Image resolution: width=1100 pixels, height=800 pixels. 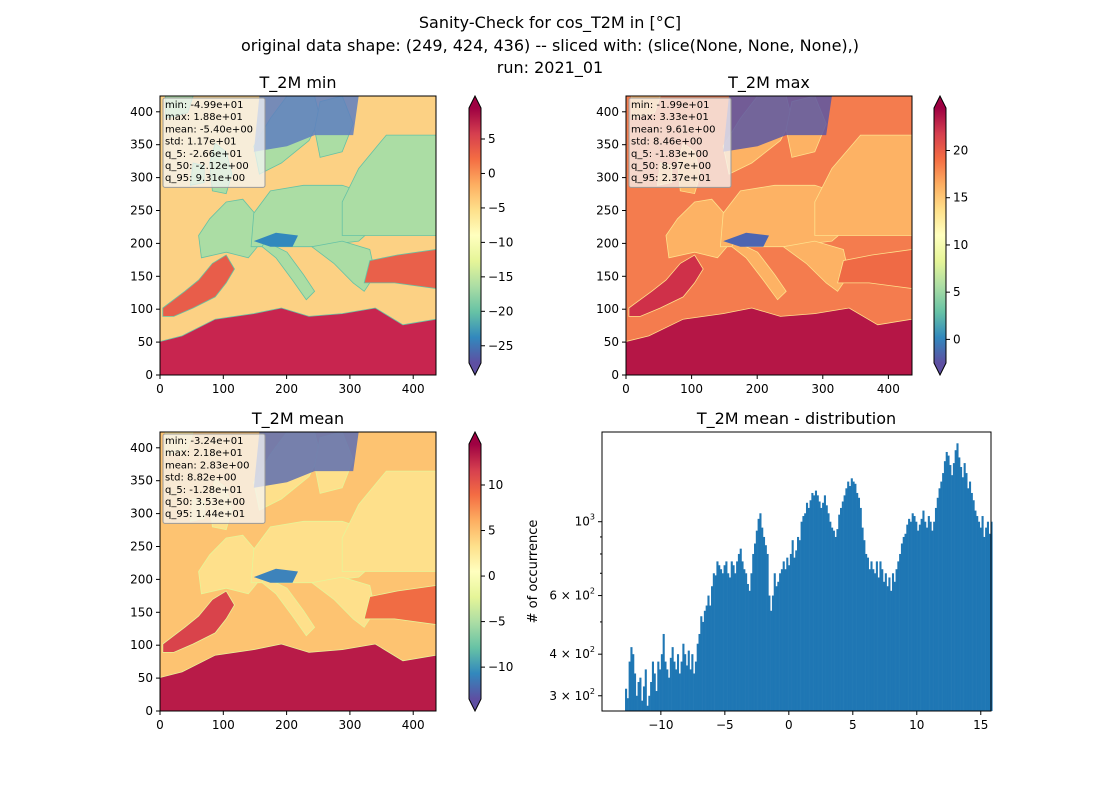 What do you see at coordinates (198, 285) in the screenshot?
I see `map-region-iberia` at bounding box center [198, 285].